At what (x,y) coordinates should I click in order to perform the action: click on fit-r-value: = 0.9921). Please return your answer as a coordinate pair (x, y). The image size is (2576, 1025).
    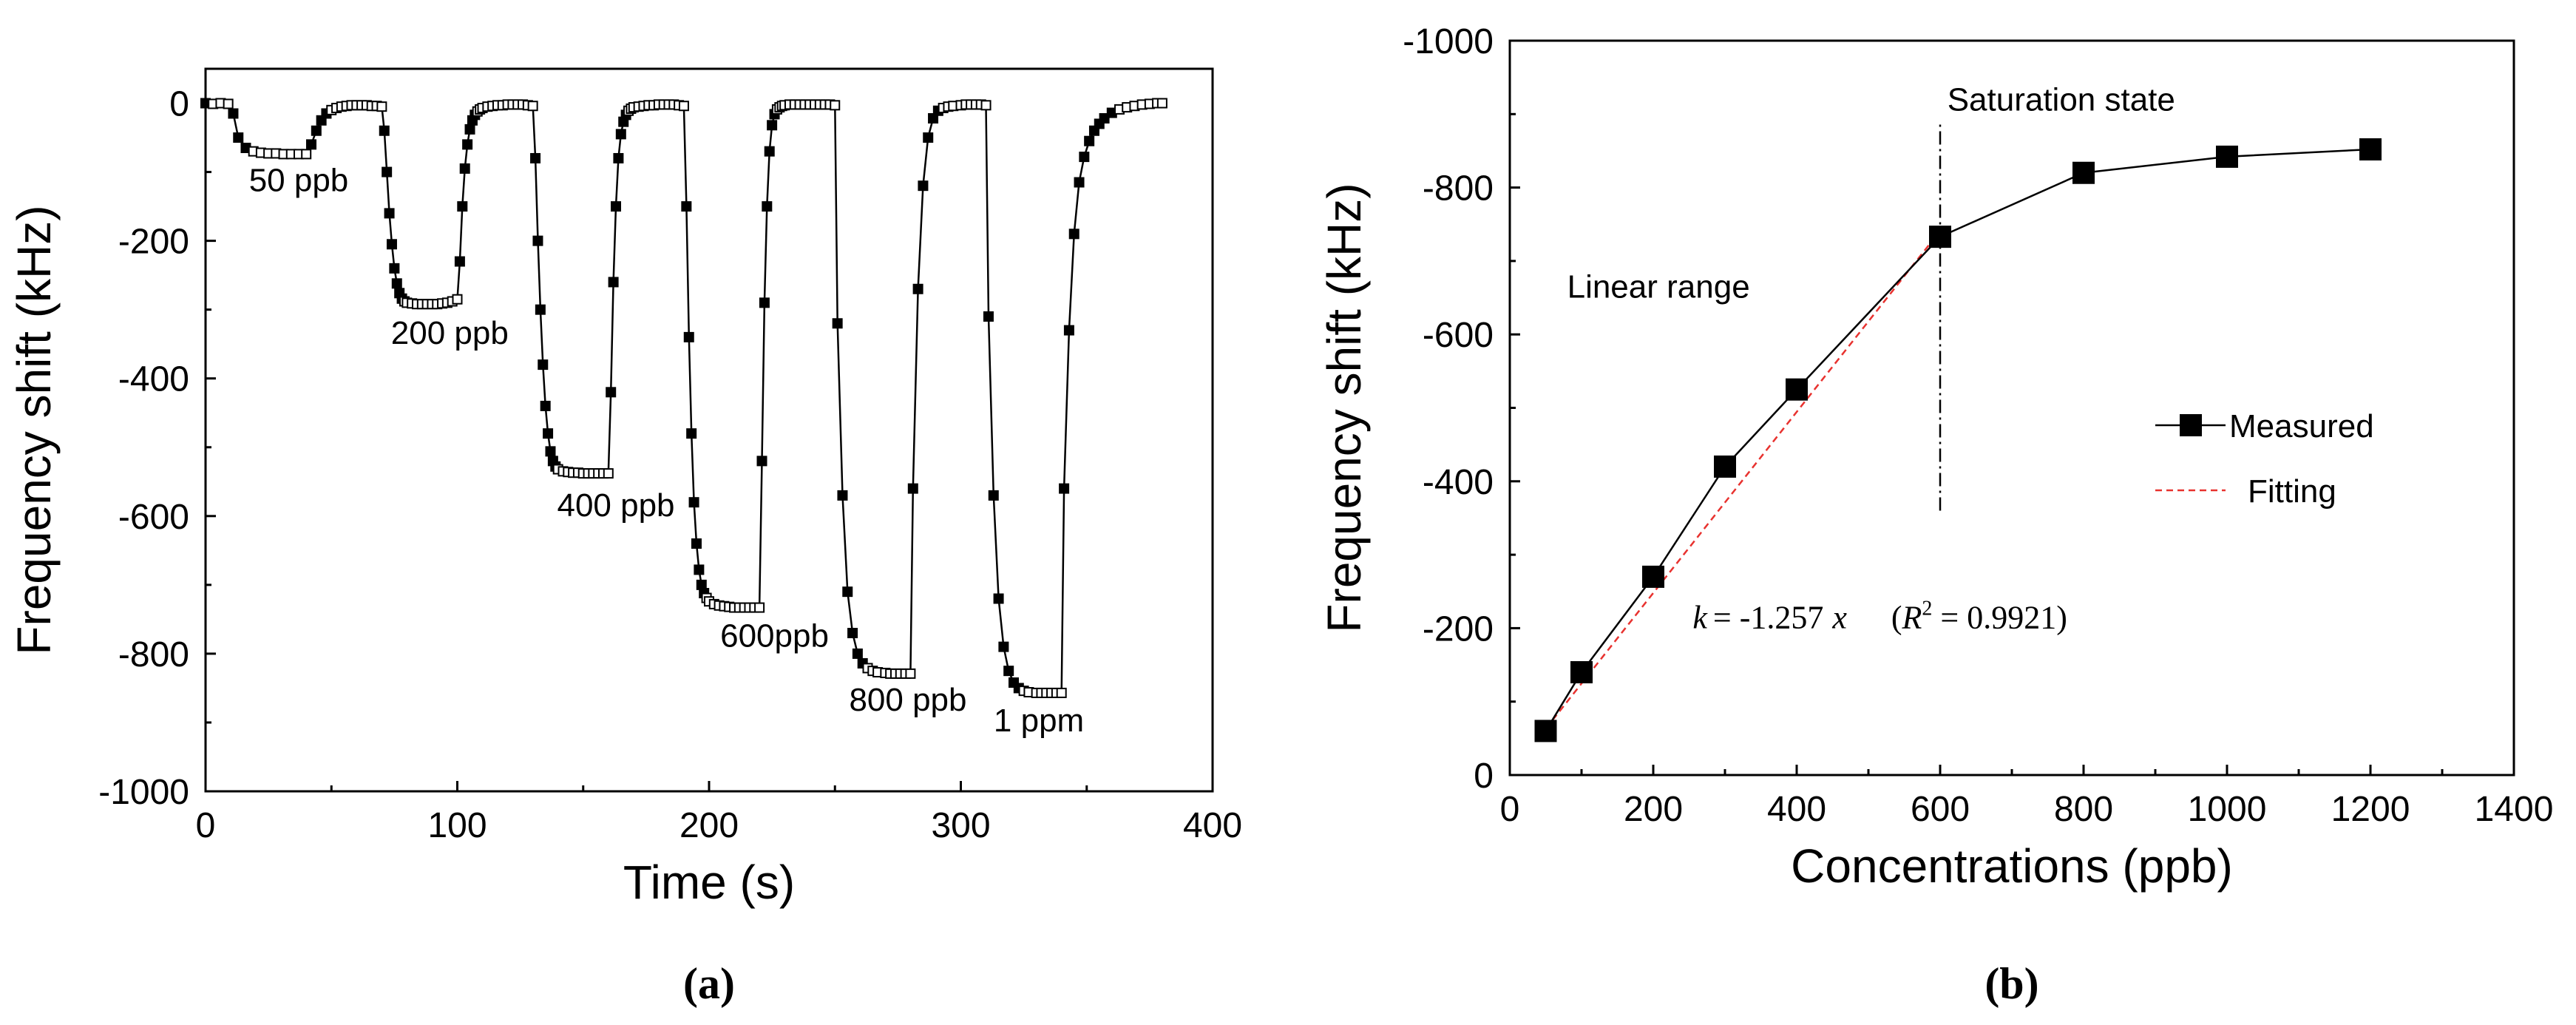
    Looking at the image, I should click on (1999, 617).